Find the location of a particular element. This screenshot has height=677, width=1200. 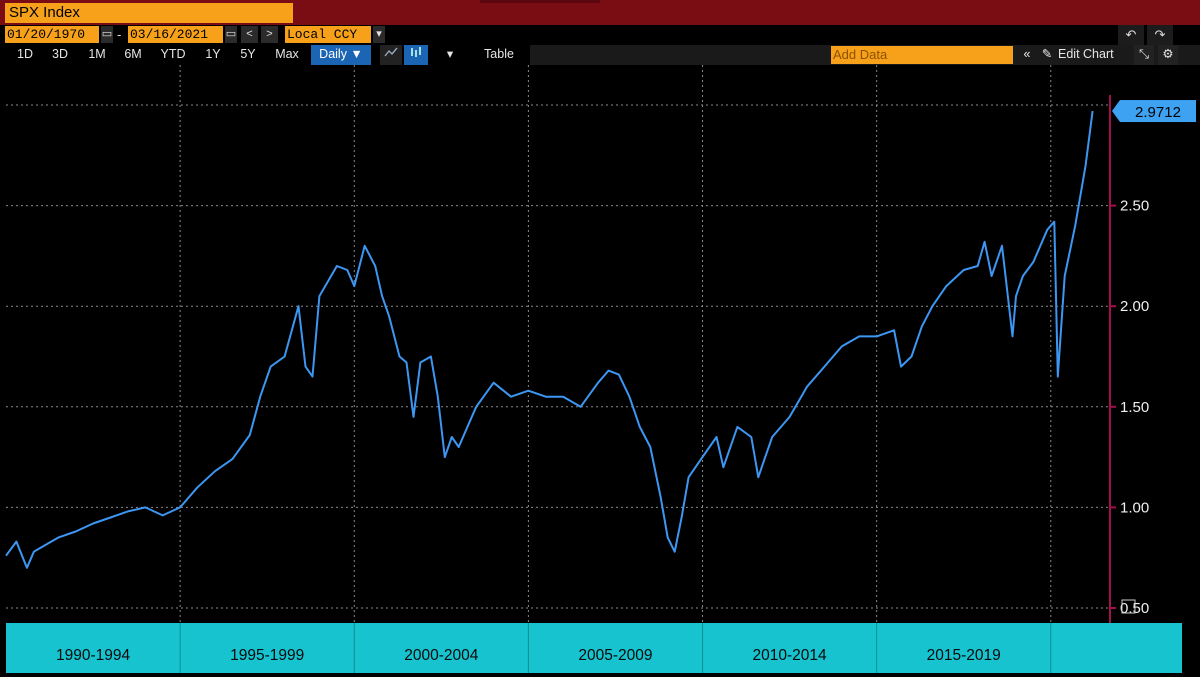

end-date-field: 03/16/2021 is located at coordinates (175, 34).